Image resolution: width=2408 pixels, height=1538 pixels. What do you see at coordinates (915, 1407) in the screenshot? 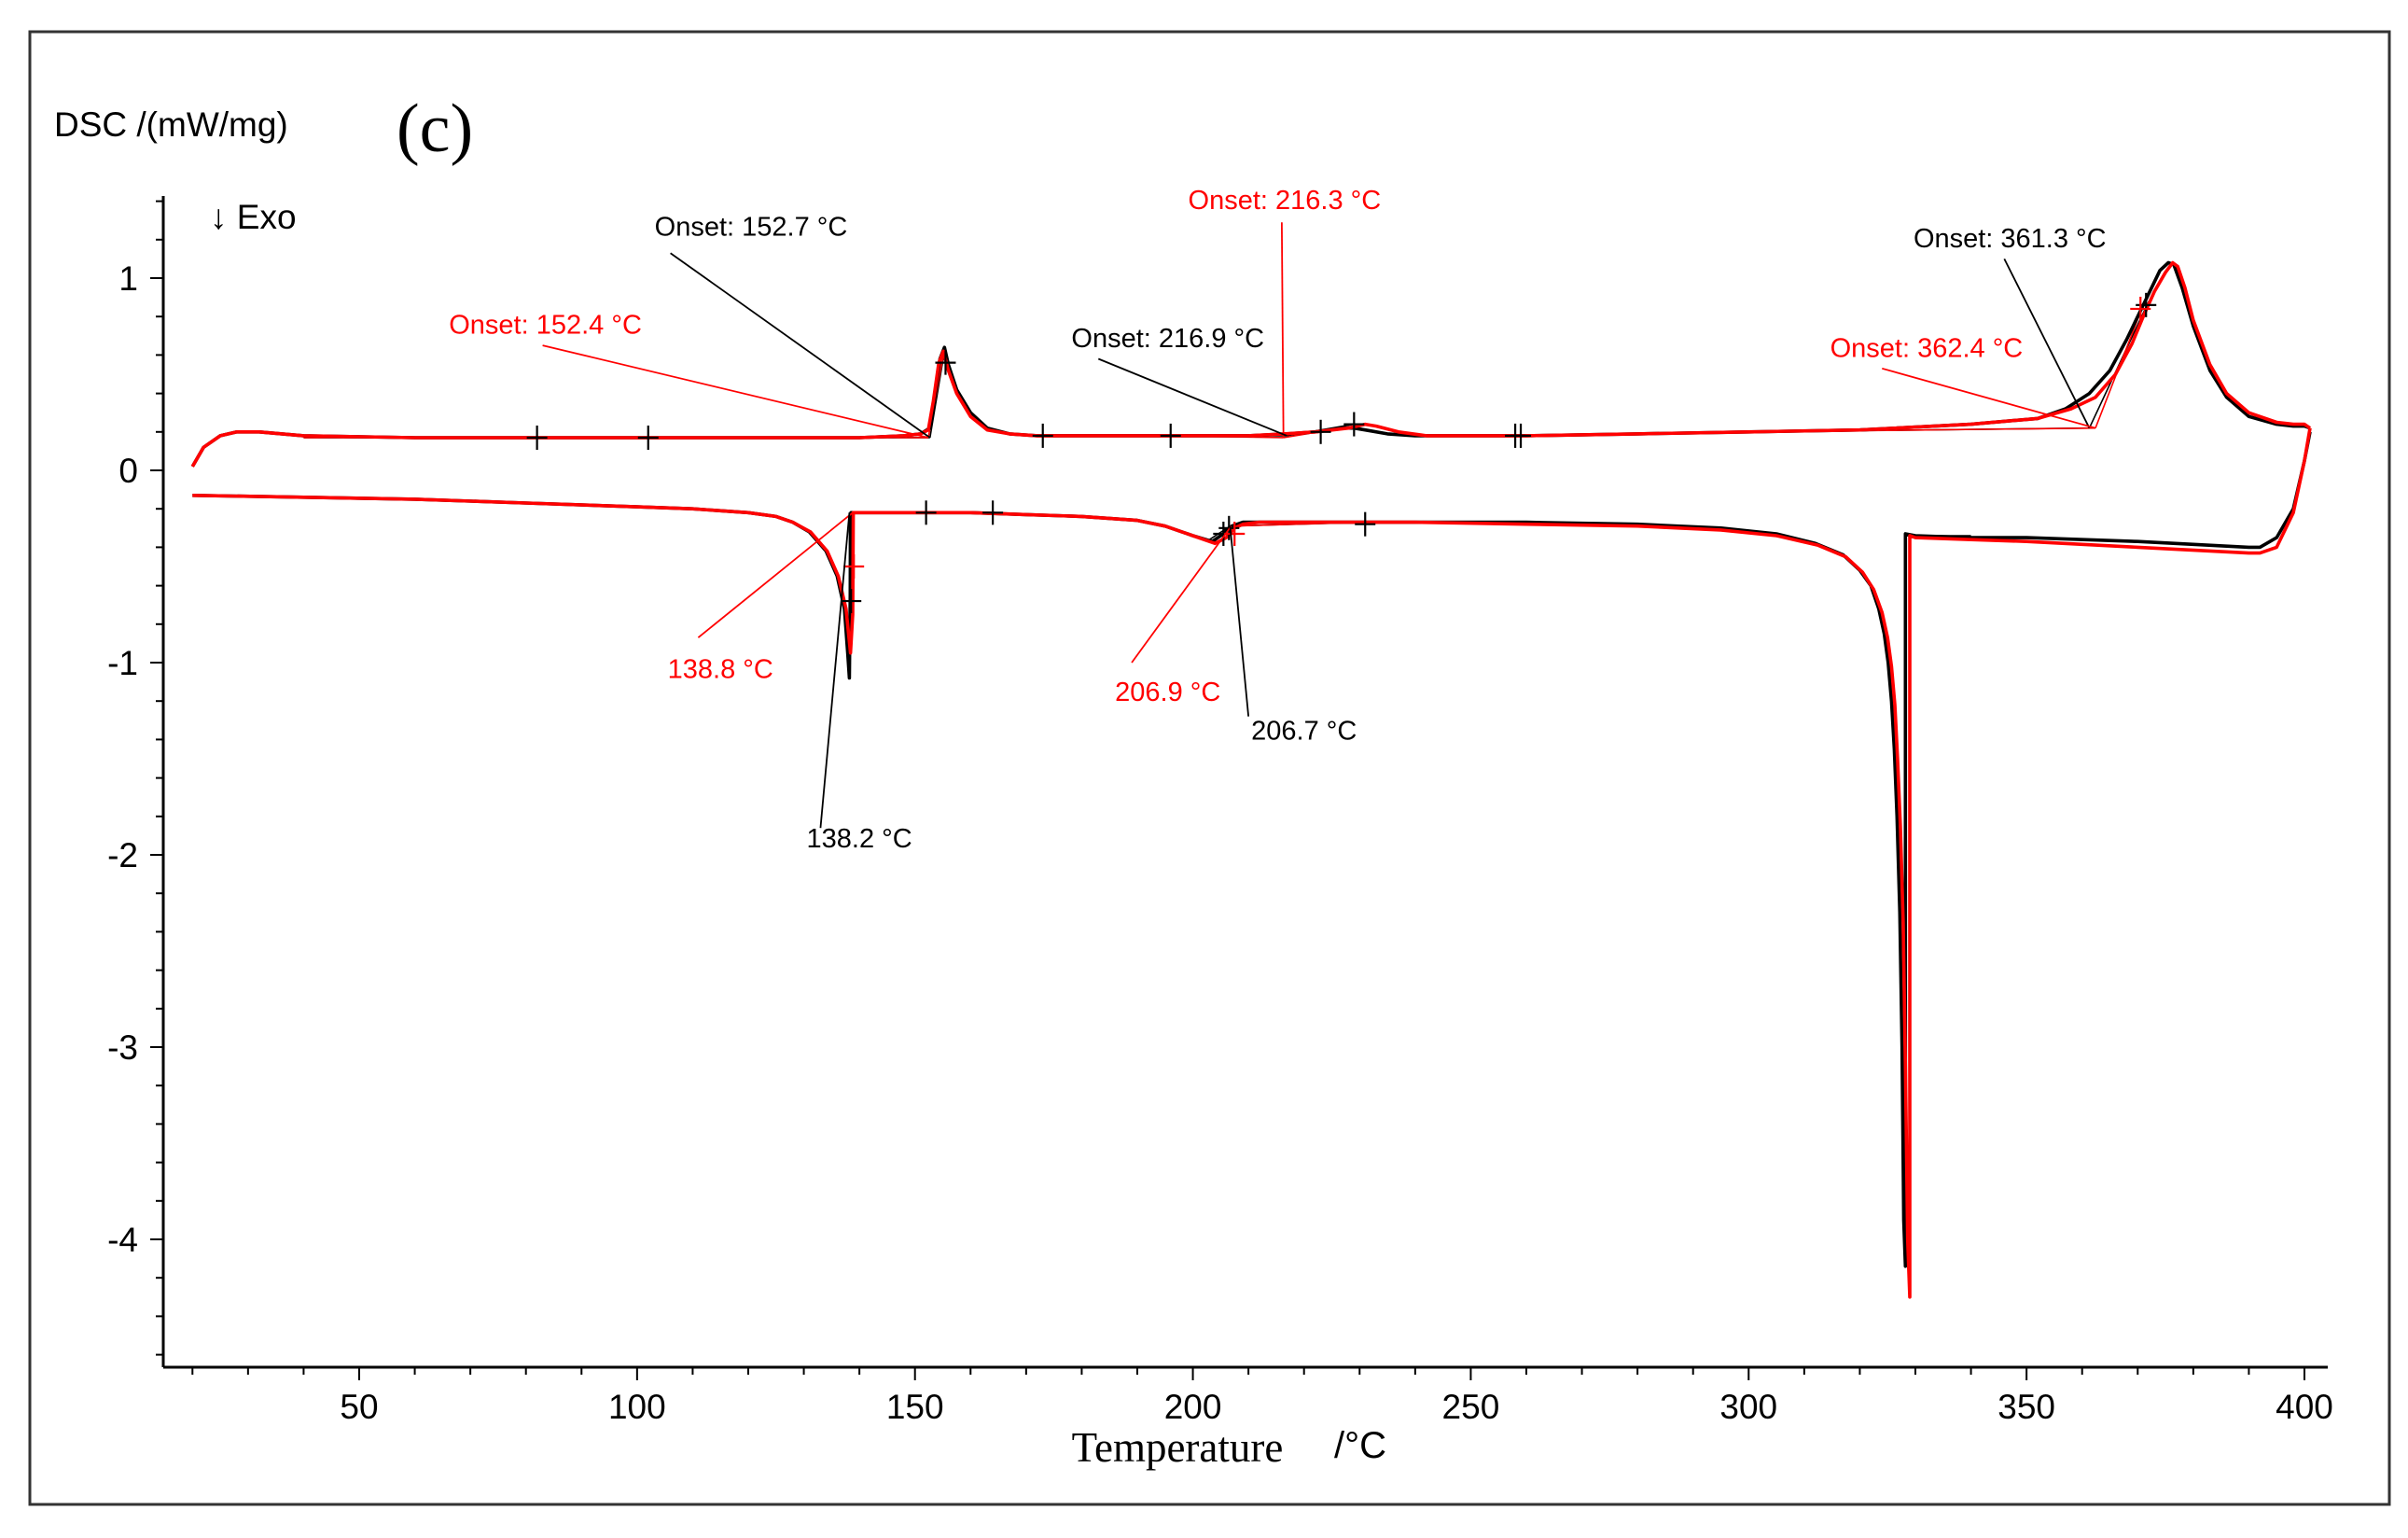
I see `x-tick-label: 150` at bounding box center [915, 1407].